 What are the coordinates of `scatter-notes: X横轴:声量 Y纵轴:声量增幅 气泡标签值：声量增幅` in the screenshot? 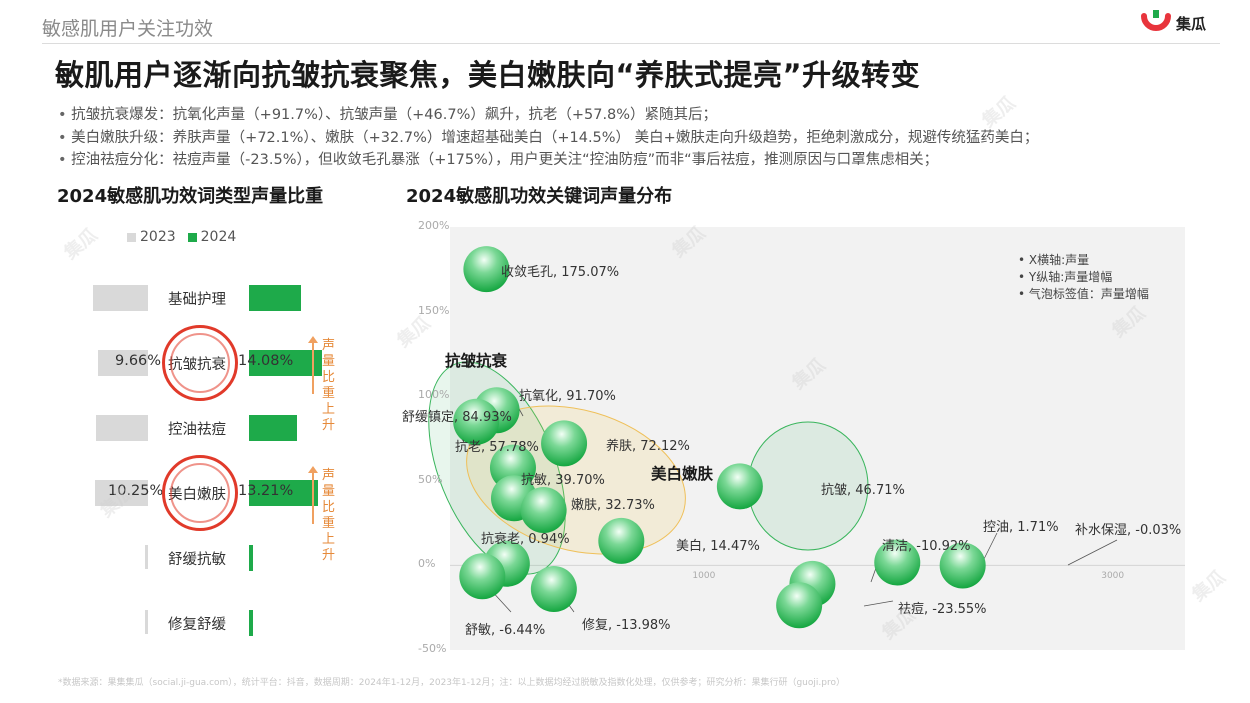 It's located at (1083, 277).